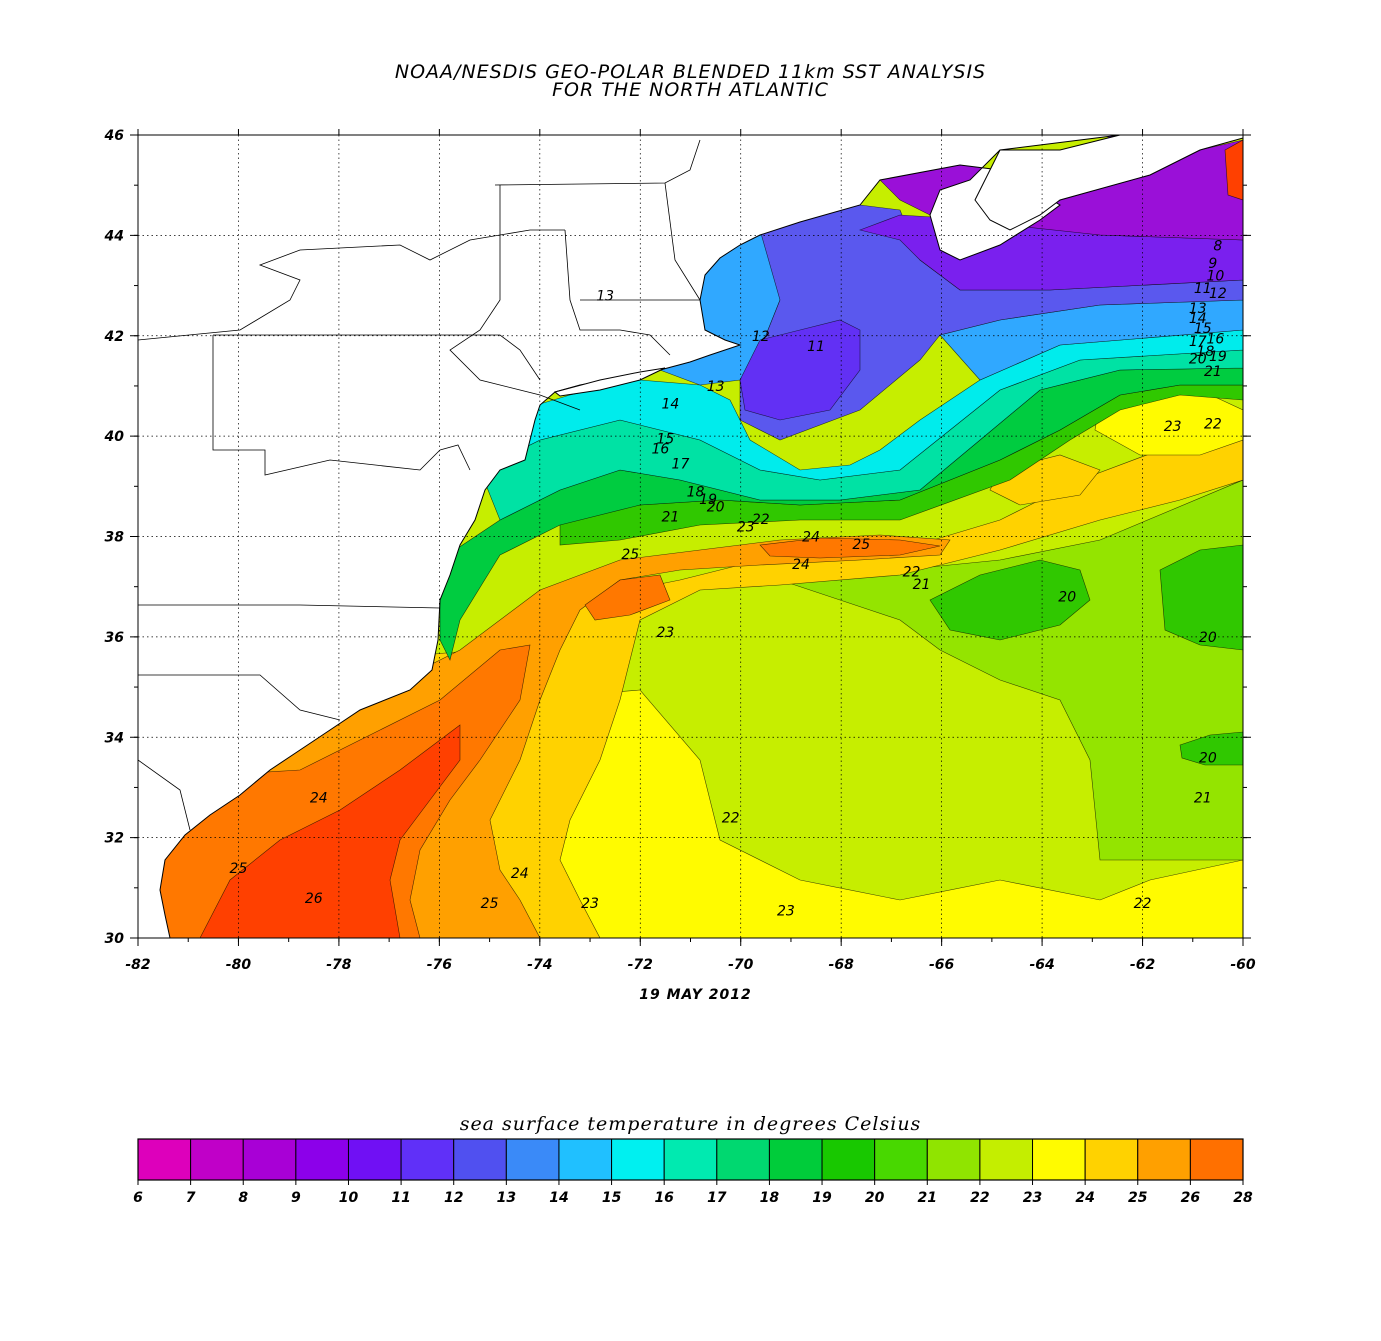 This screenshot has width=1381, height=1341. I want to click on colorbar-value-label: 11, so click(400, 1198).